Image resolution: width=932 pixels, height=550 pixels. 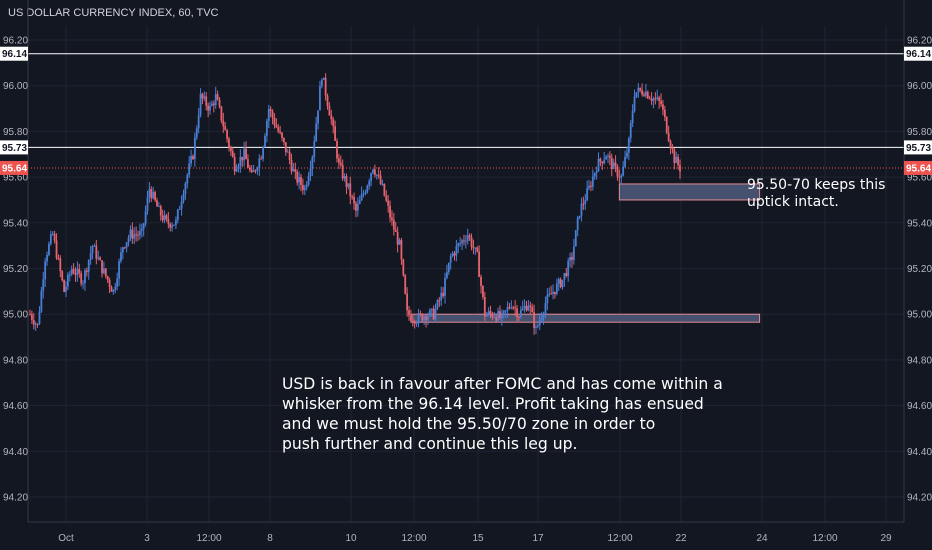 What do you see at coordinates (66, 538) in the screenshot?
I see `x-tick-label: Oct` at bounding box center [66, 538].